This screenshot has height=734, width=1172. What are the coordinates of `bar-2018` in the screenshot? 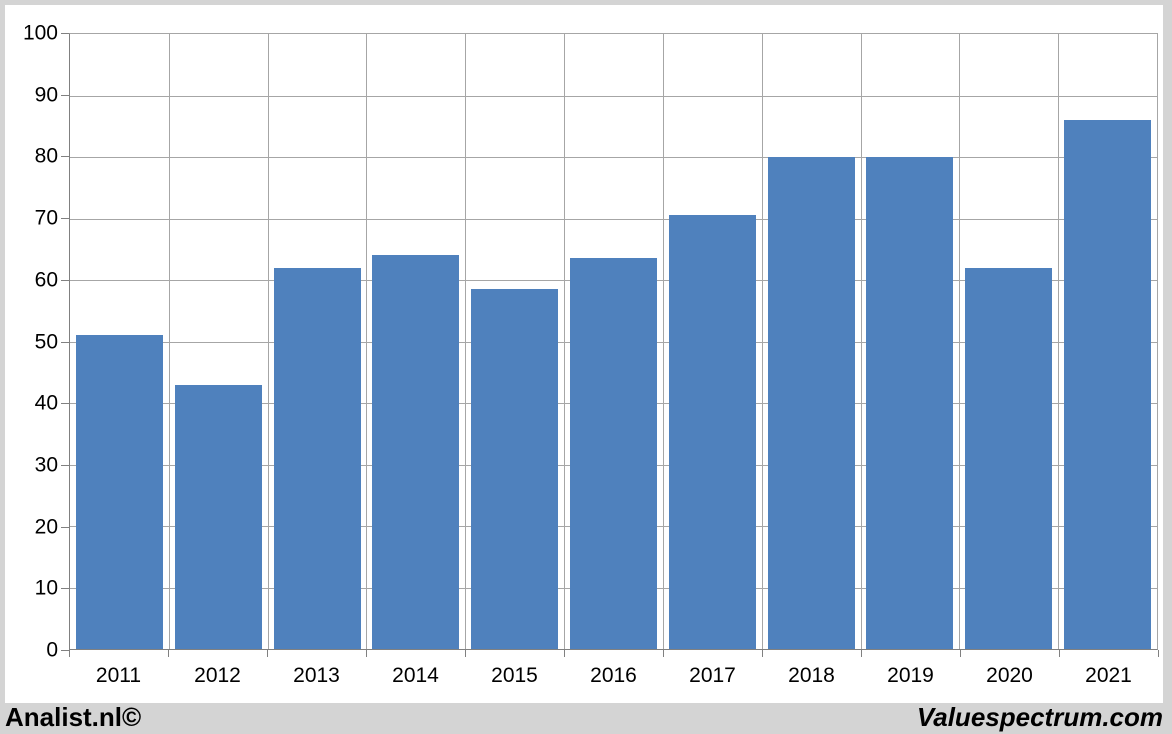 It's located at (811, 403).